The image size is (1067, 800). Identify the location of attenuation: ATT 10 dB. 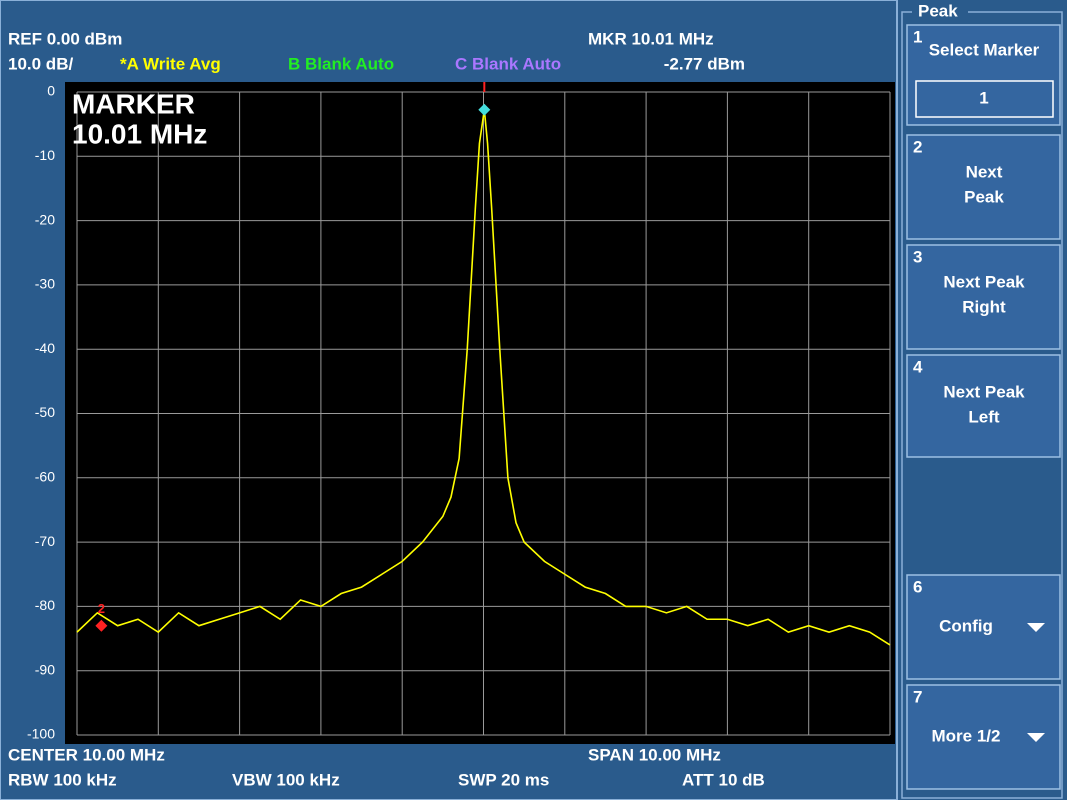
(723, 779).